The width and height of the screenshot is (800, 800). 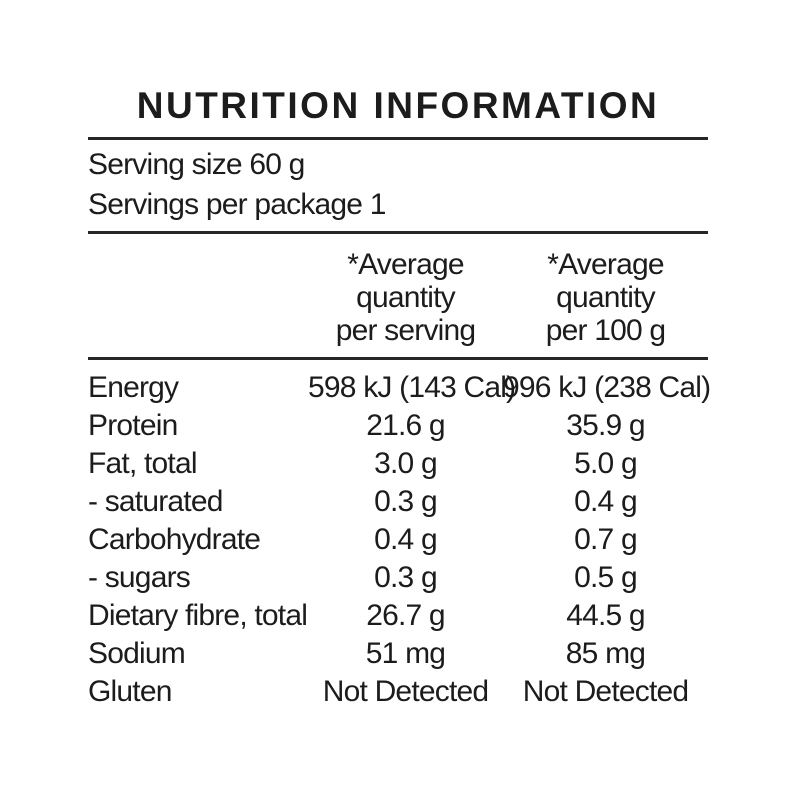 I want to click on table-row-sugars: - sugars 0.3 g 0.5 g, so click(x=398, y=578).